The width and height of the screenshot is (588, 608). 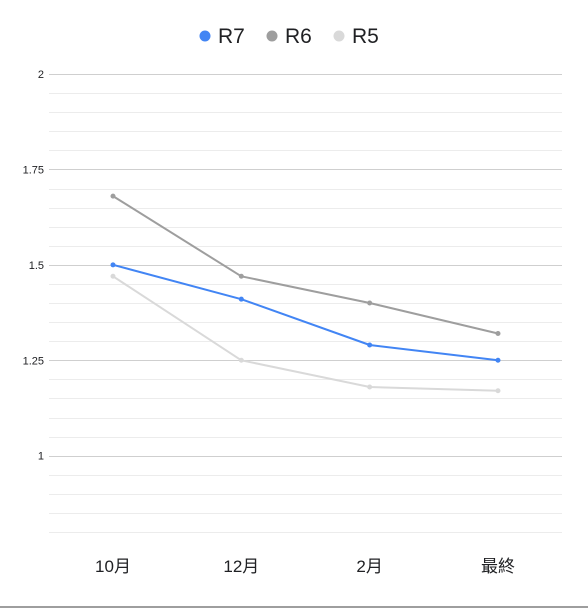 I want to click on y-tick-label: 1.75, so click(x=33, y=170).